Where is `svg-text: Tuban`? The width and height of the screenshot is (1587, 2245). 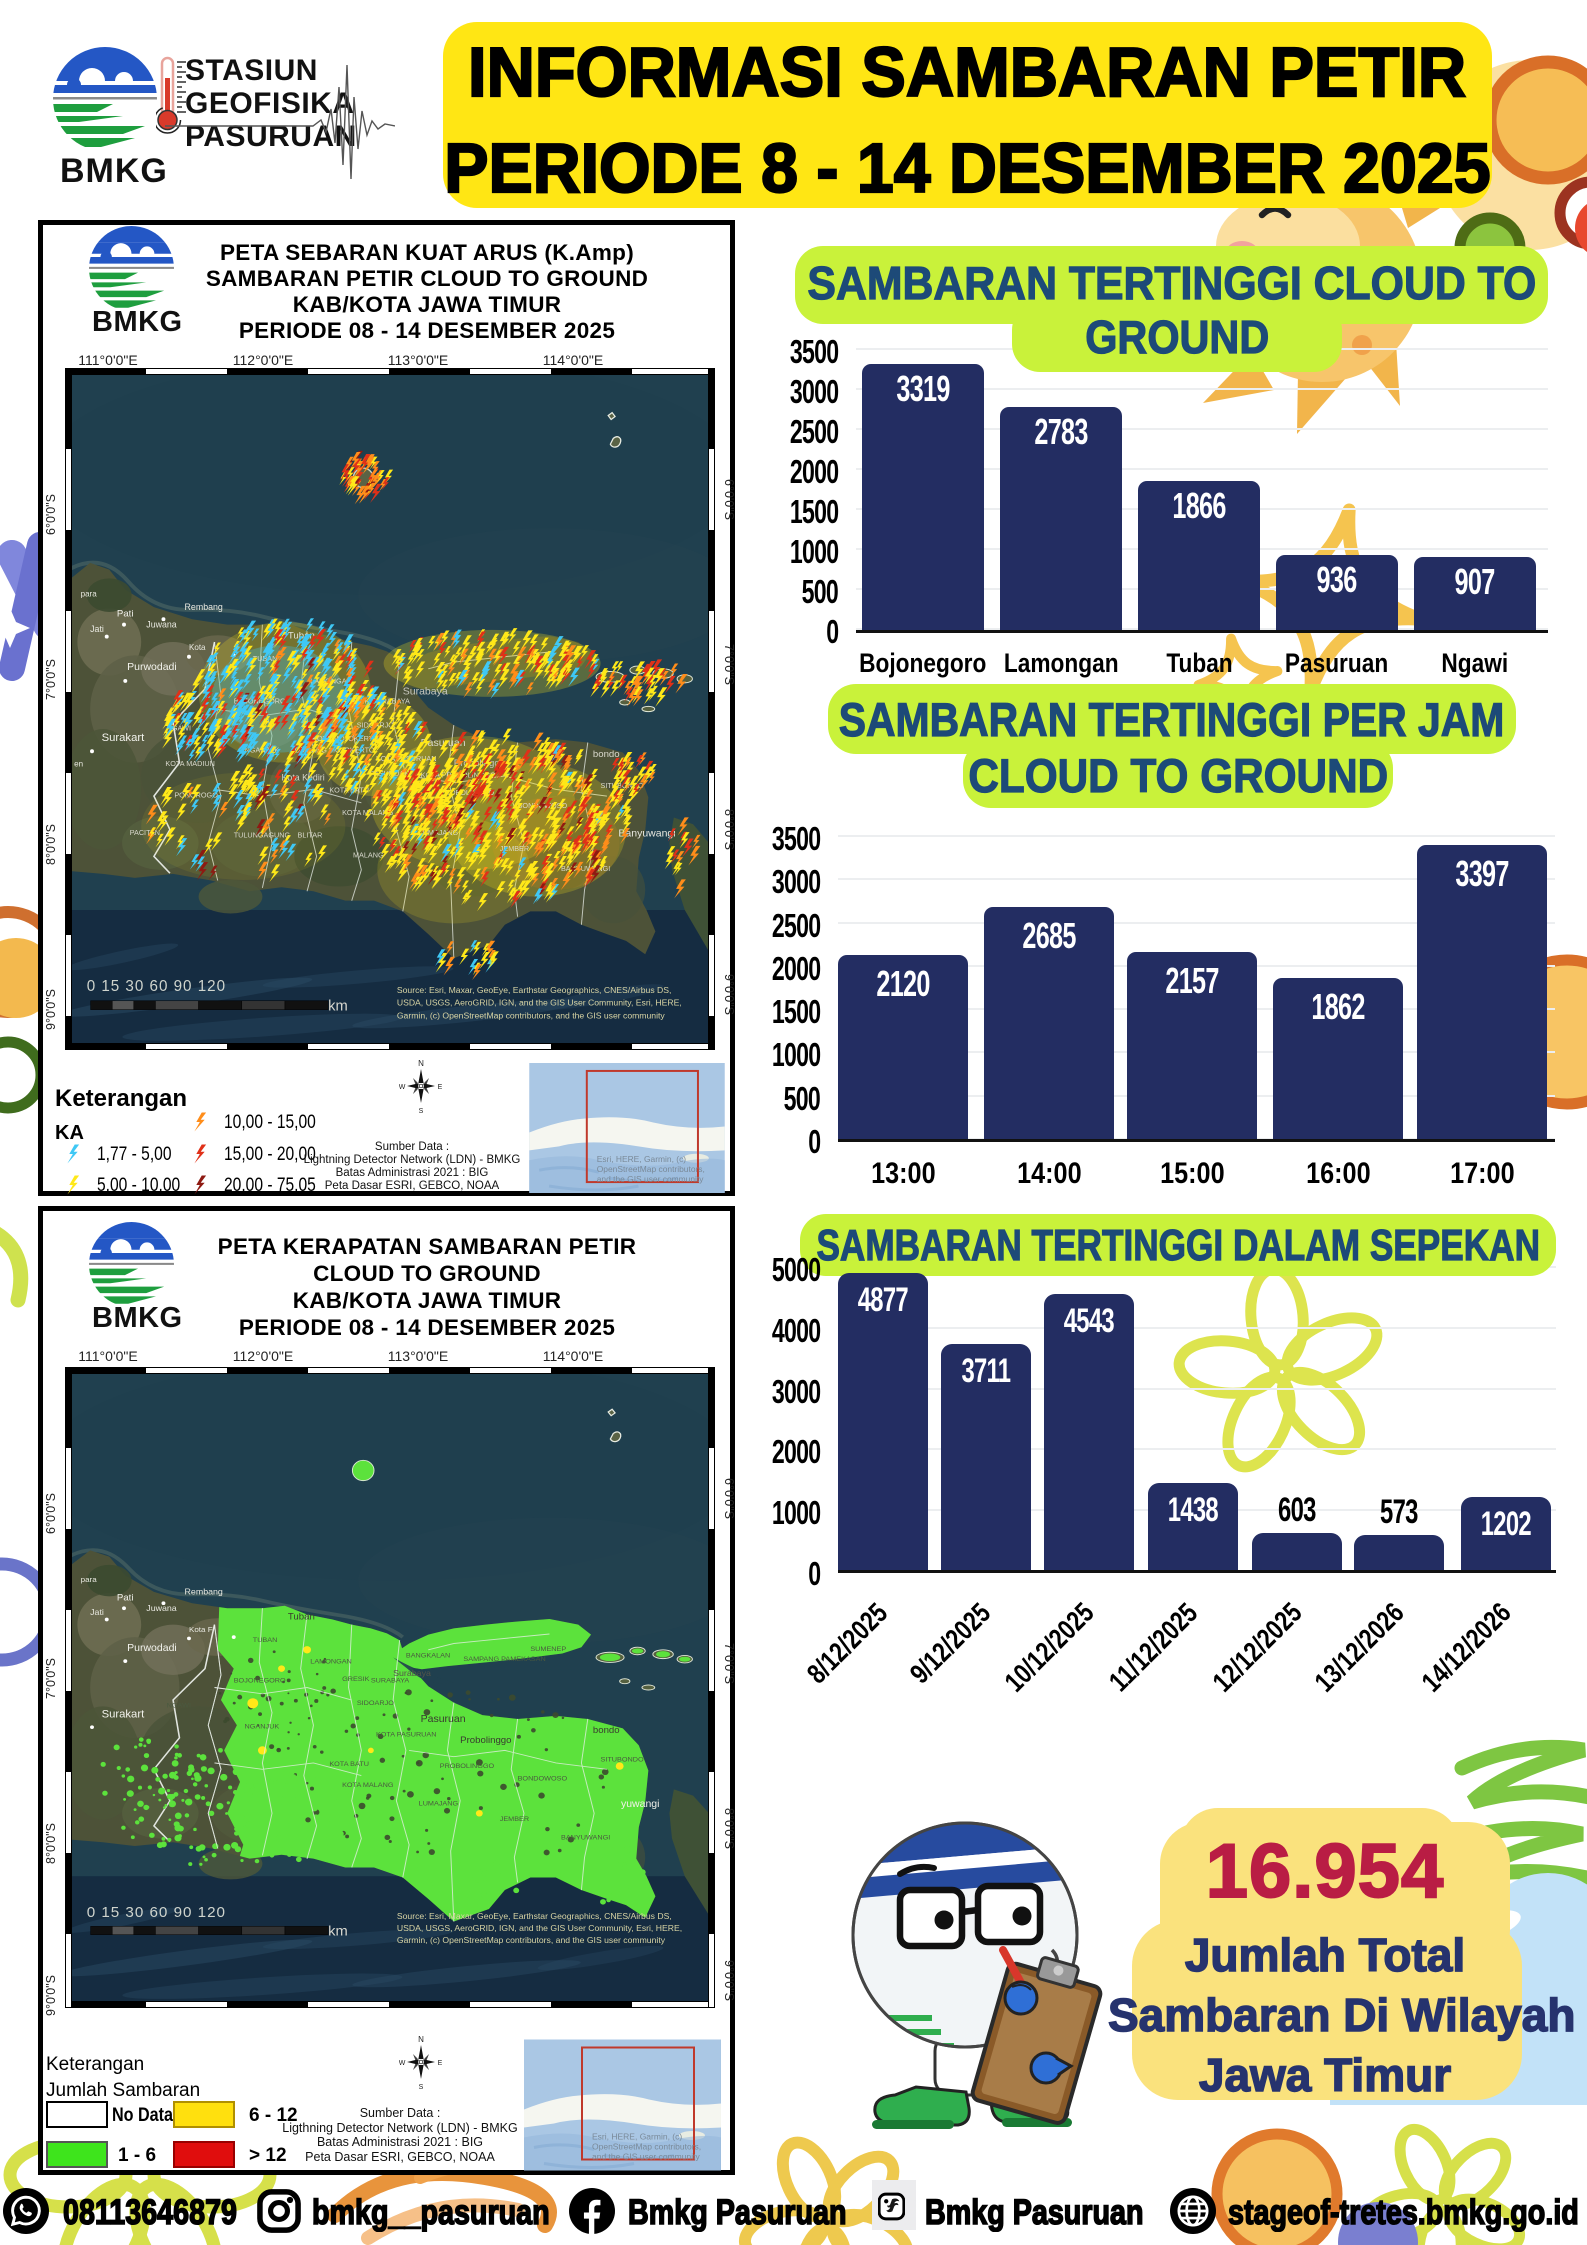 svg-text: Tuban is located at coordinates (301, 1617).